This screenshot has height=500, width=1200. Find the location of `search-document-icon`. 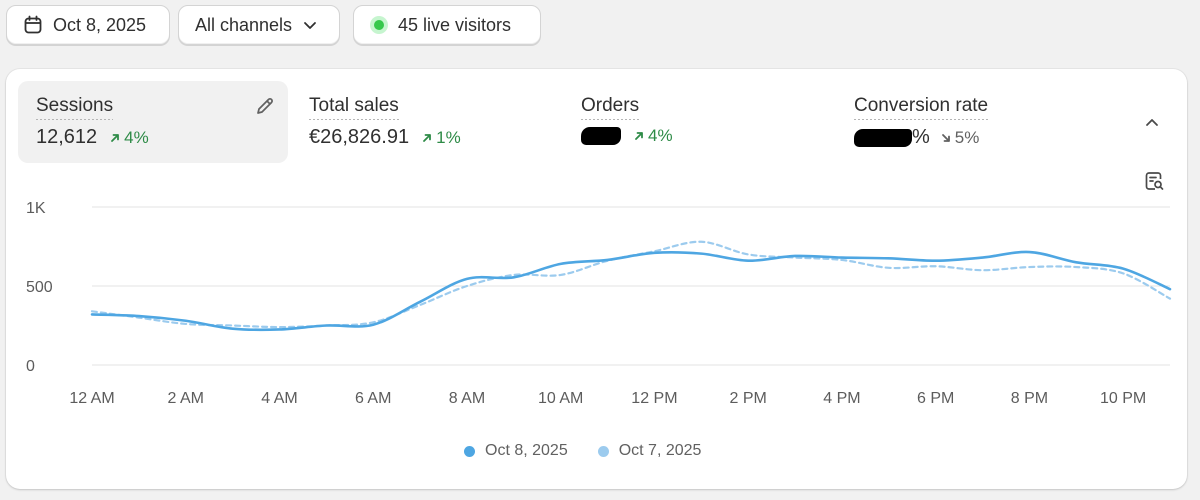

search-document-icon is located at coordinates (1154, 181).